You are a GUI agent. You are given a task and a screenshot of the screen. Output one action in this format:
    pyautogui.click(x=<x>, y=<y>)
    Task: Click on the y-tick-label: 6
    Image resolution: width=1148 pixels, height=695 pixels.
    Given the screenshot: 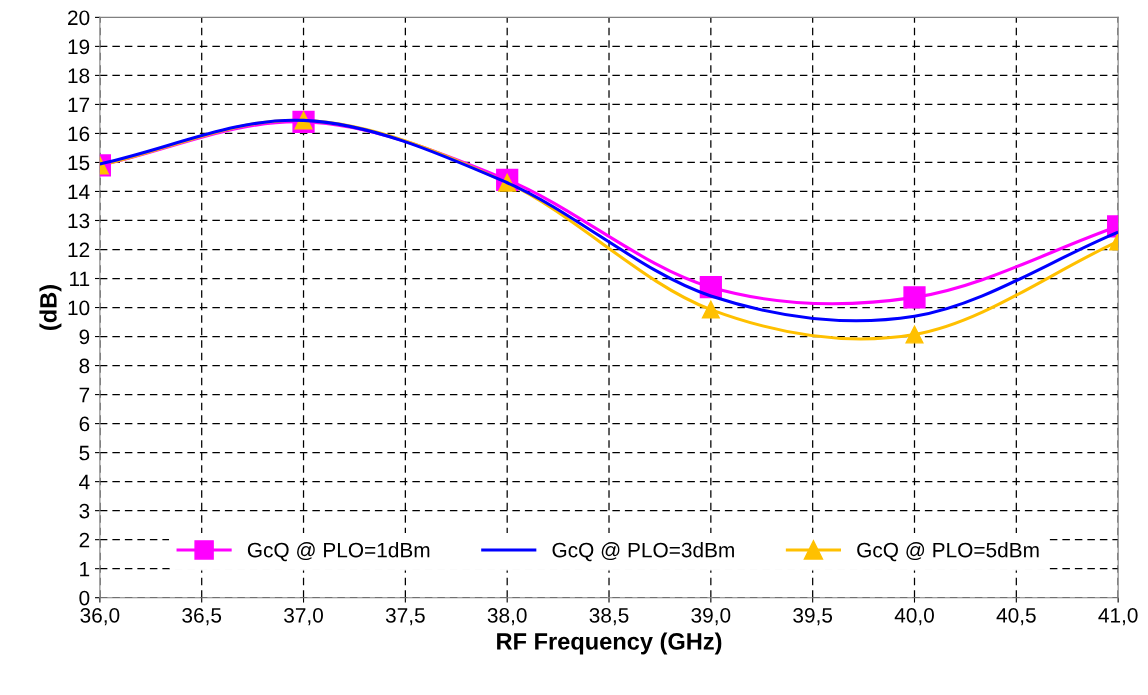 What is the action you would take?
    pyautogui.click(x=84, y=424)
    